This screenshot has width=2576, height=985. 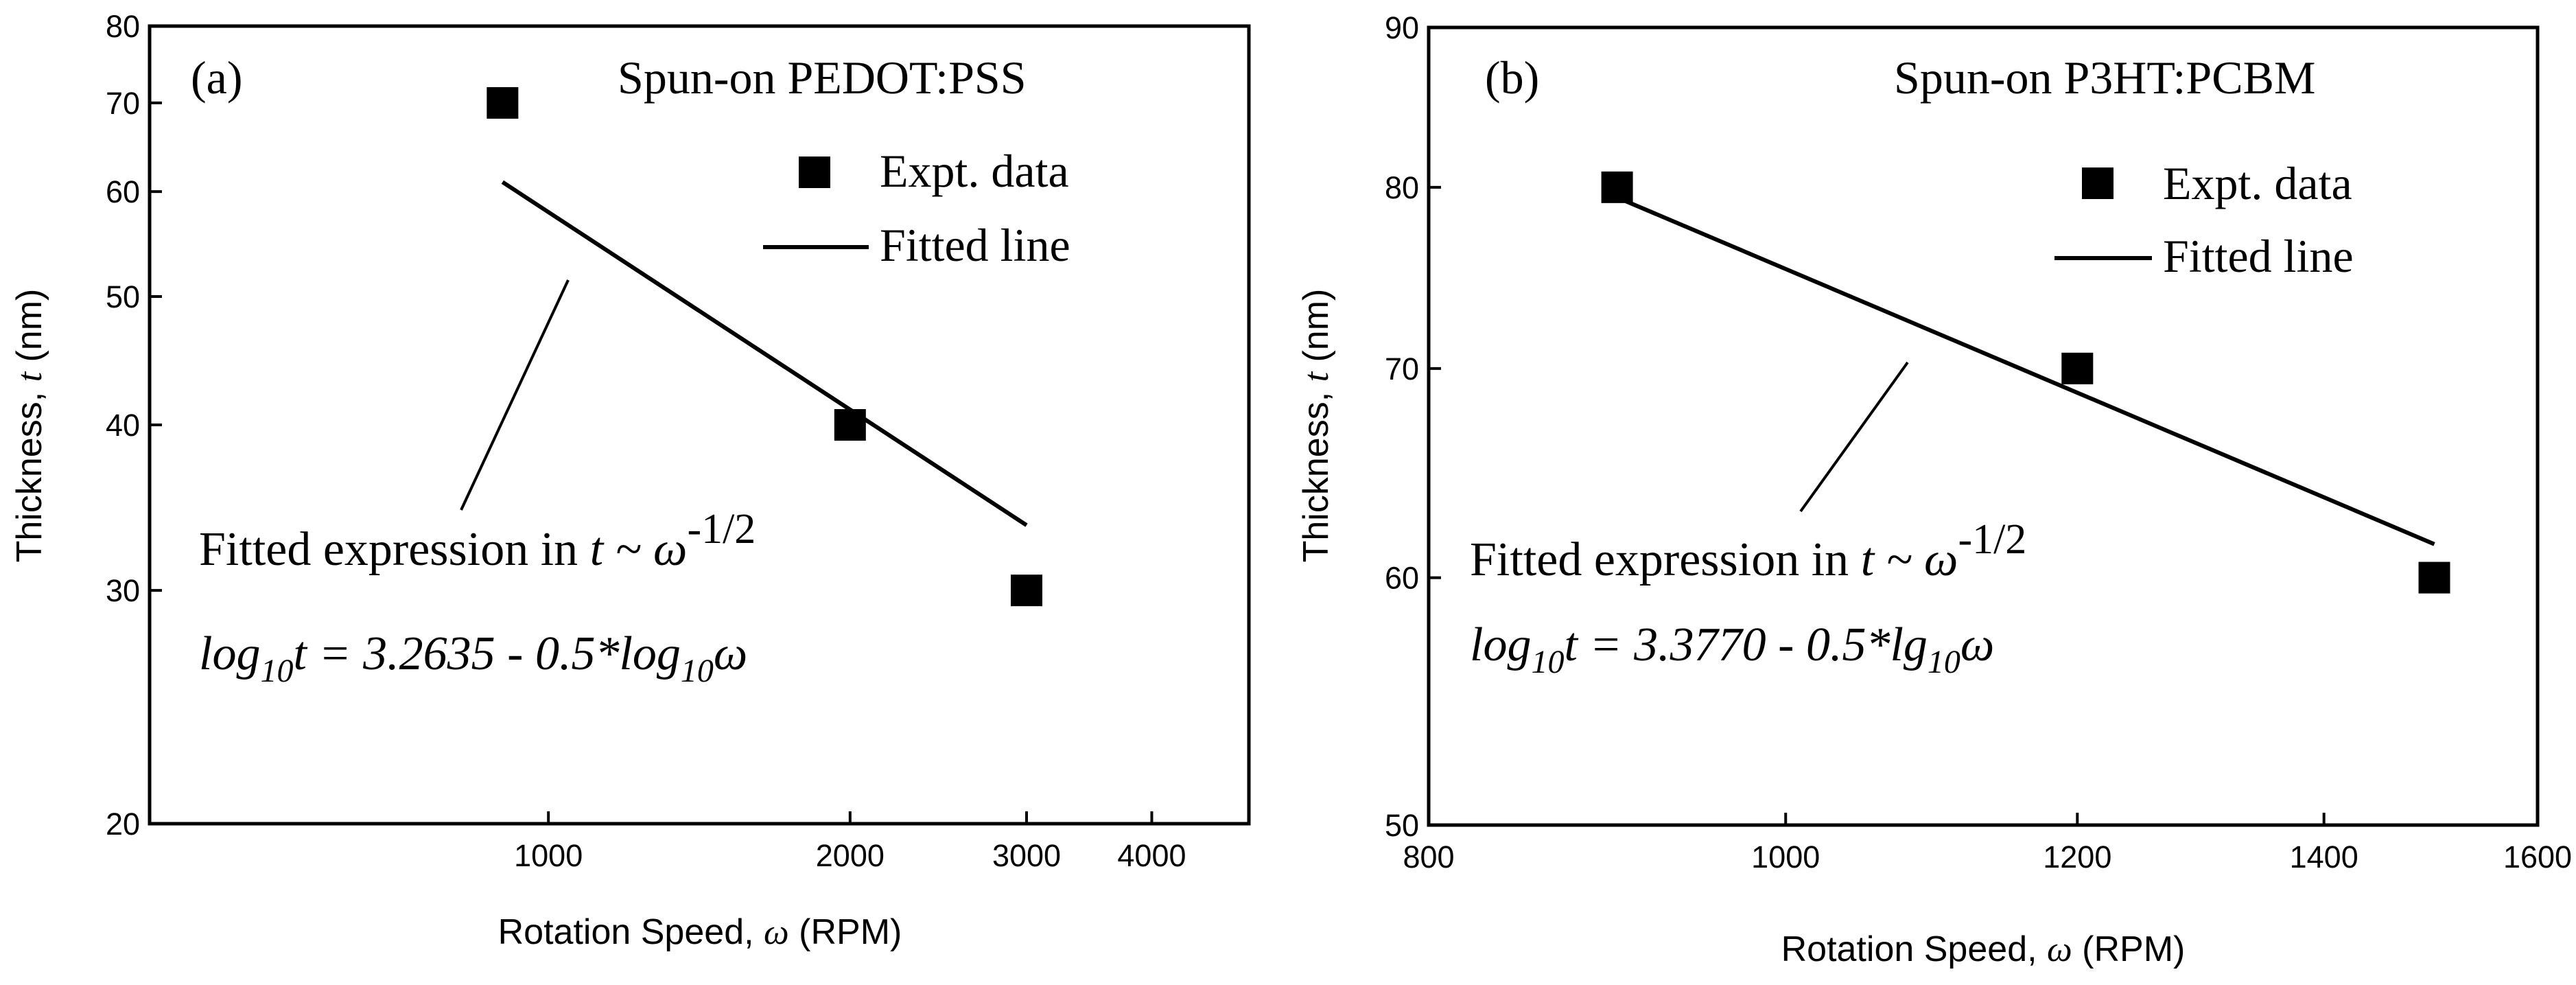 I want to click on panel-b-annotation-leader, so click(x=1854, y=437).